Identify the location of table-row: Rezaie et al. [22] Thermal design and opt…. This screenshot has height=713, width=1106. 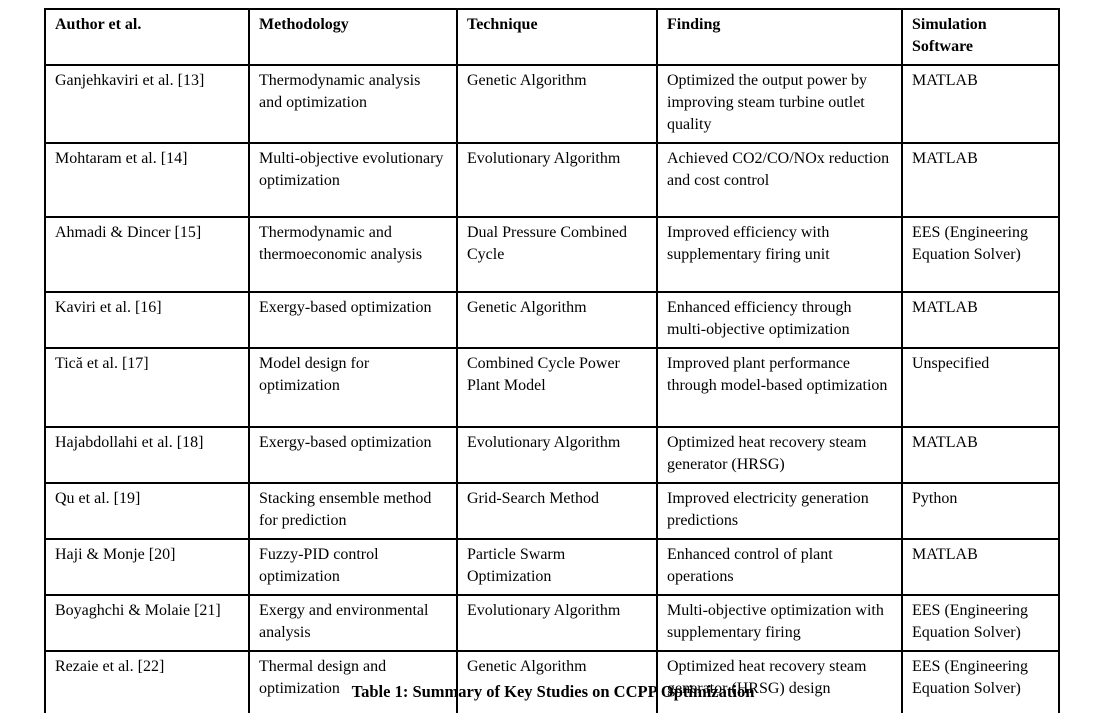
(552, 681).